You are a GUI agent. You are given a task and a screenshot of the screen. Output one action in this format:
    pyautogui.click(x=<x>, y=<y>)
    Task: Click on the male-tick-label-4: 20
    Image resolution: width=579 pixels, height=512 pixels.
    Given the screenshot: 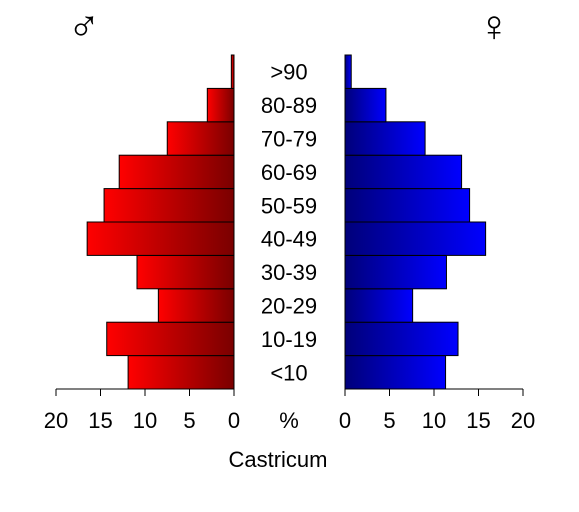 What is the action you would take?
    pyautogui.click(x=56, y=420)
    